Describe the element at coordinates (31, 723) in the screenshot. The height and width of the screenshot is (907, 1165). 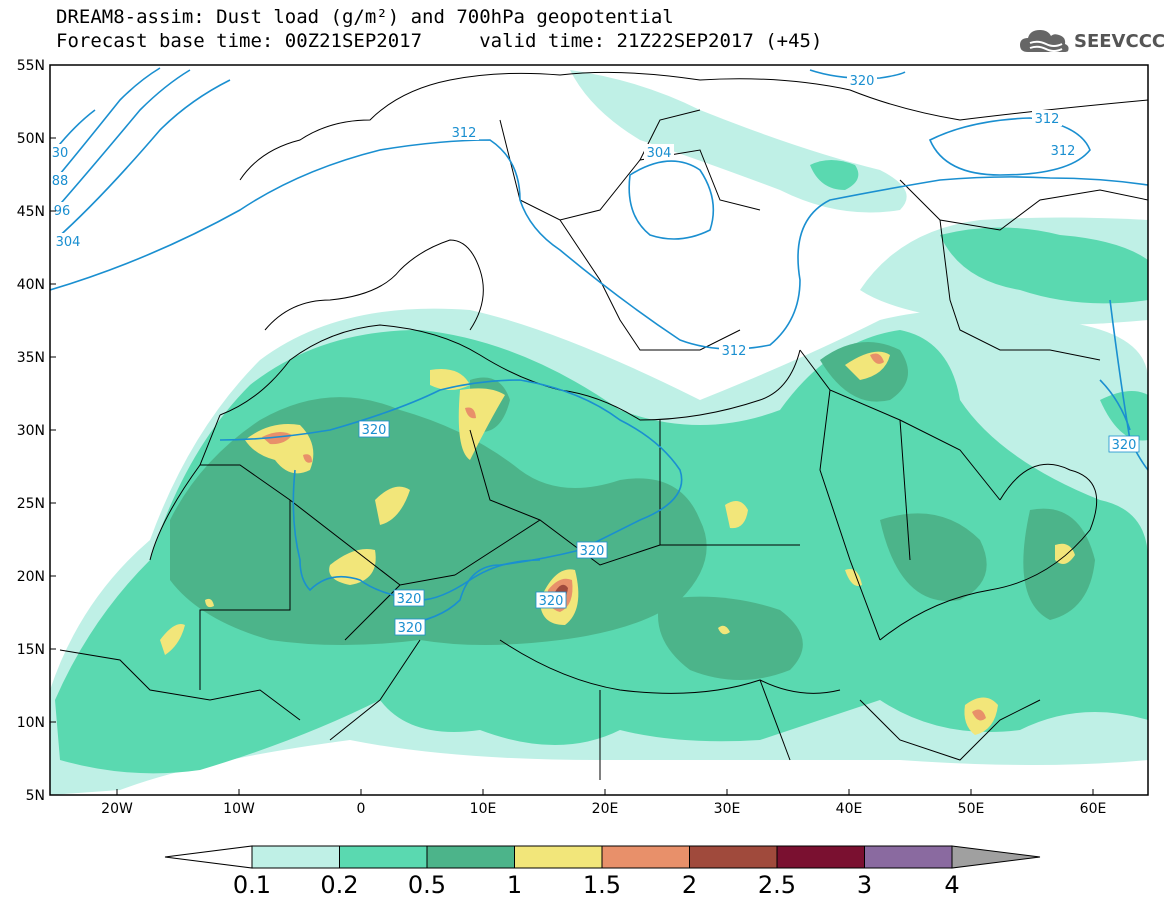
I see `lat-tick-label: 10N` at that location.